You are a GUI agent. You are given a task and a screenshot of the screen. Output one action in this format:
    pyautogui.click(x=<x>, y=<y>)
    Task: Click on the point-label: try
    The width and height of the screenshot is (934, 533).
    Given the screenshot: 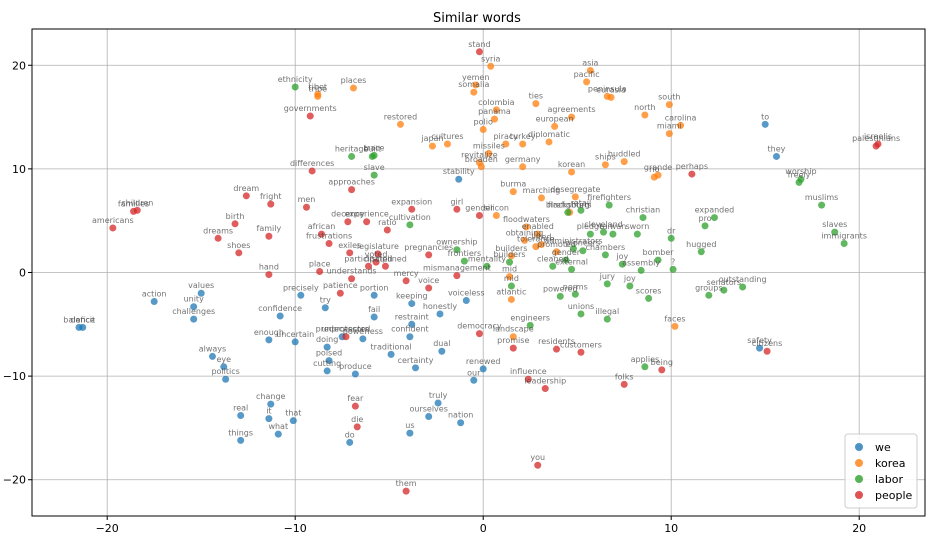 What is the action you would take?
    pyautogui.click(x=325, y=300)
    